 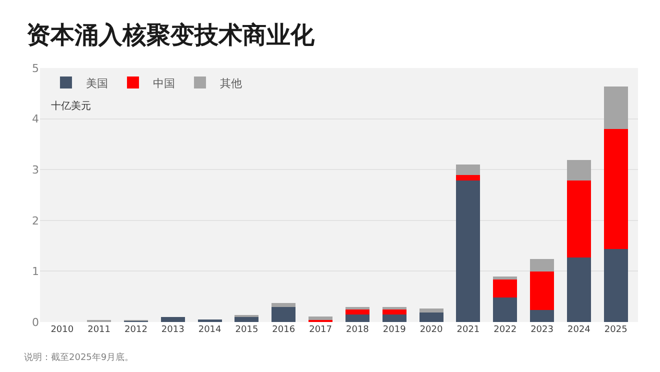 What do you see at coordinates (35, 271) in the screenshot?
I see `y-tick-label: 1` at bounding box center [35, 271].